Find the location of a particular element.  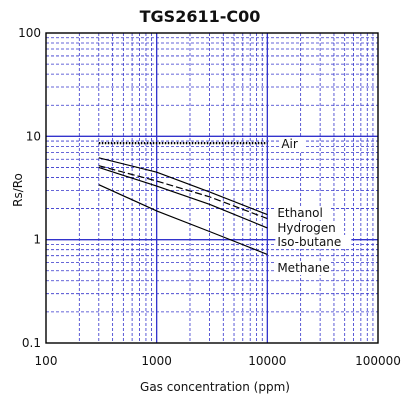

y-axis-label: Rs/Ro is located at coordinates (18, 190).